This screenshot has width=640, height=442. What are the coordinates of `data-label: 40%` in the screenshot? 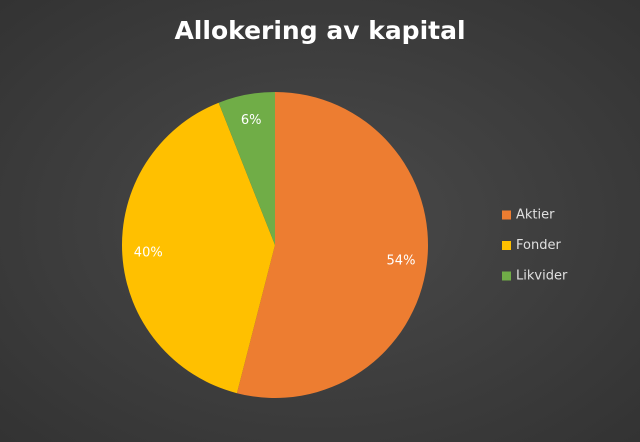 It's located at (148, 252).